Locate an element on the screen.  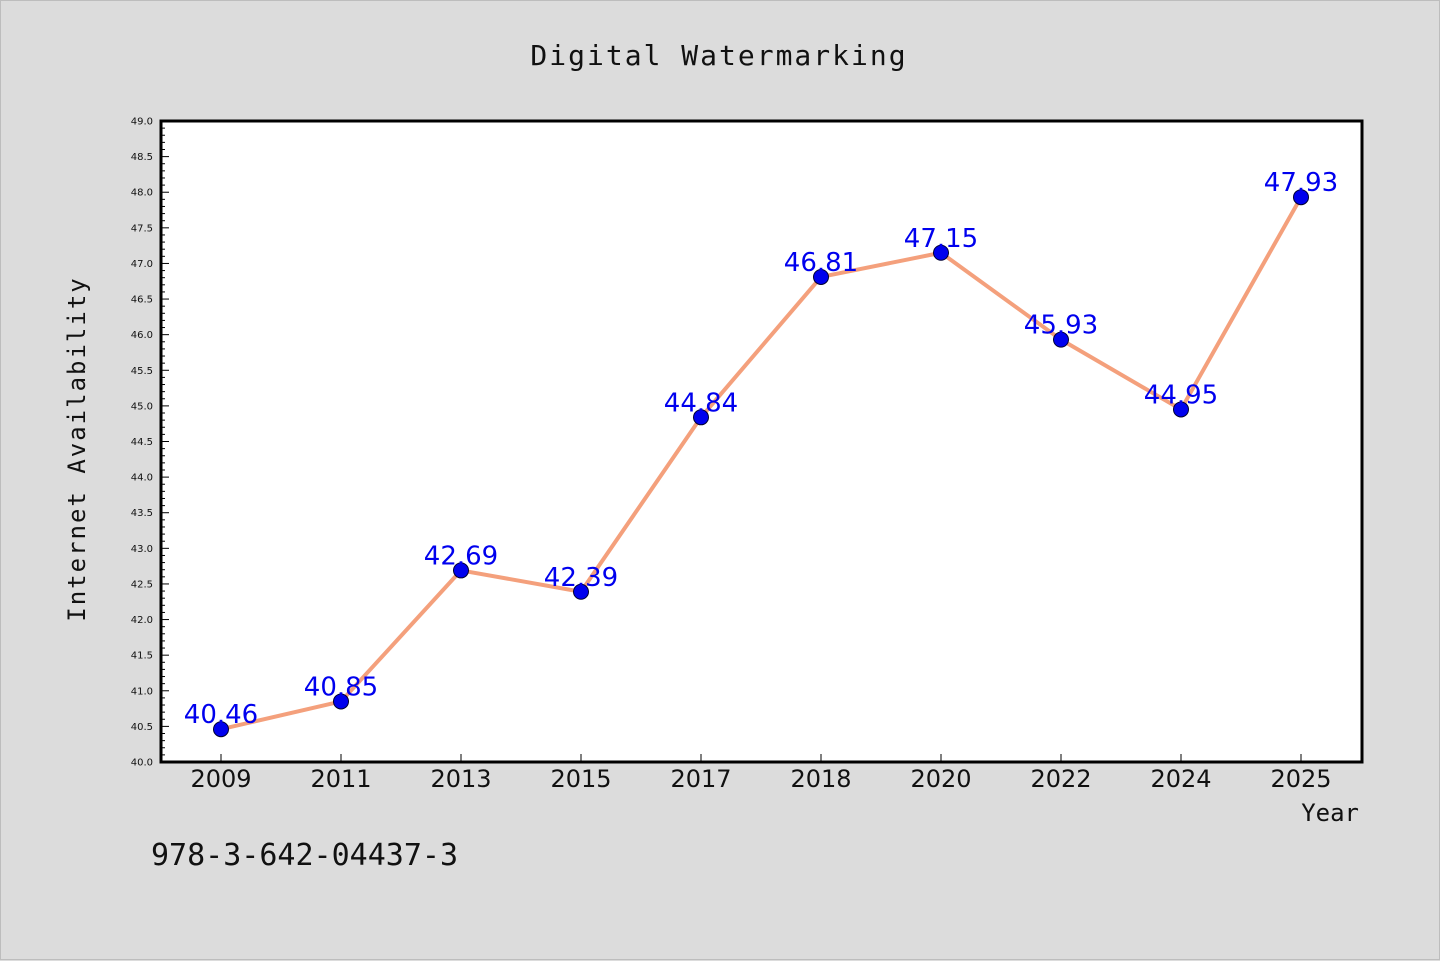
x-tick-label: 2017 is located at coordinates (700, 779).